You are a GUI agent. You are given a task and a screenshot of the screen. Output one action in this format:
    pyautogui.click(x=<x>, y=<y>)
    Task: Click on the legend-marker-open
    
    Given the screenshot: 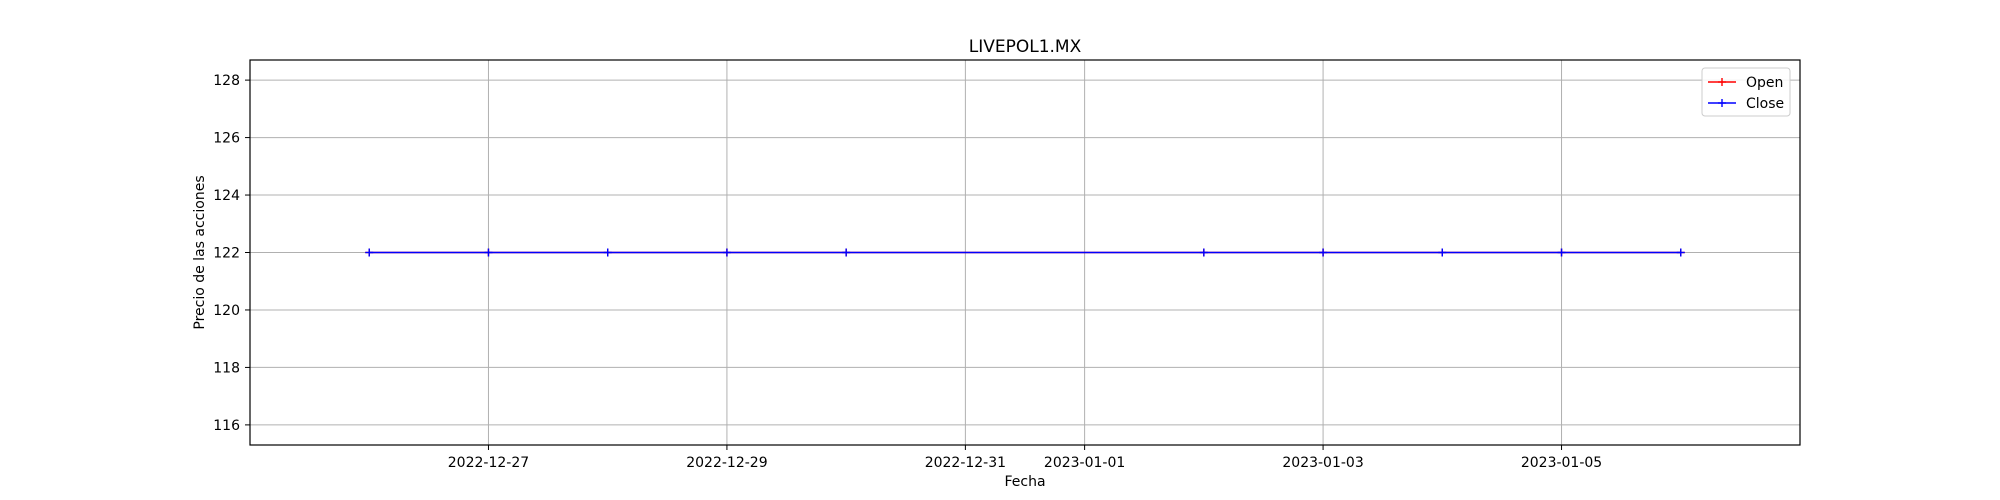 What is the action you would take?
    pyautogui.click(x=1722, y=82)
    